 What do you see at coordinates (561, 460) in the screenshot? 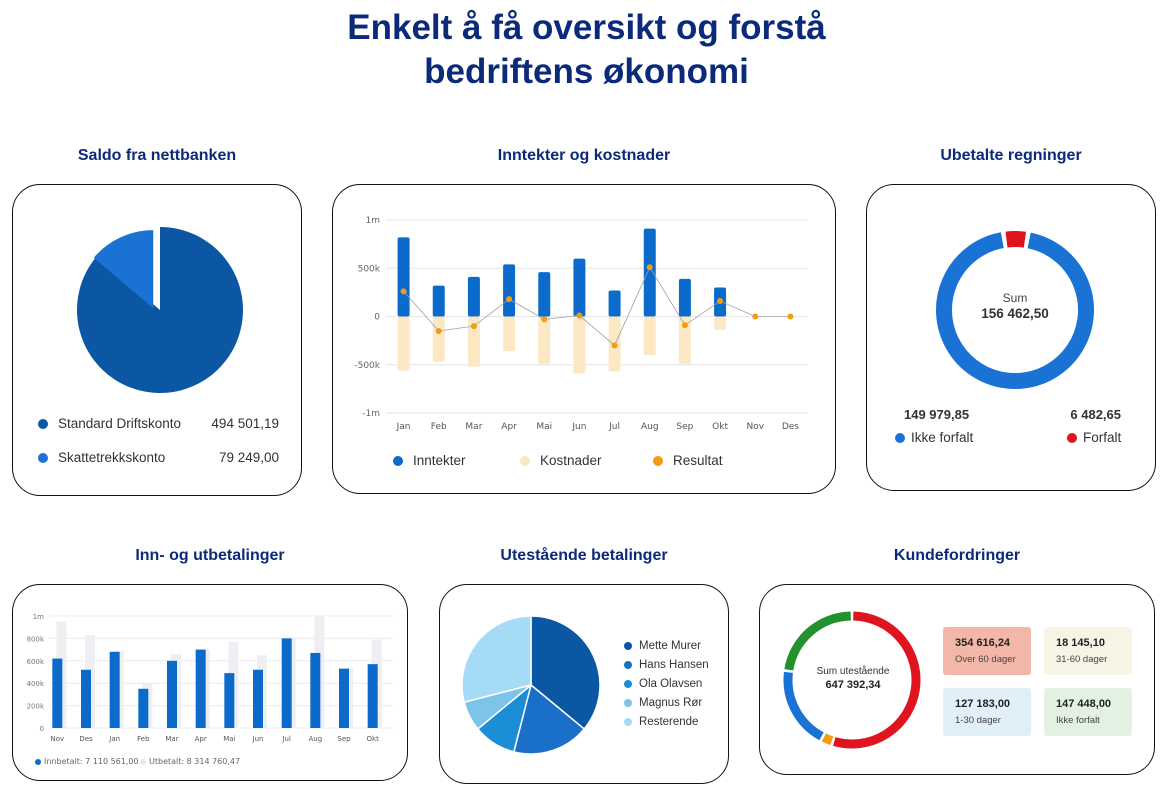
I see `inntekter-legend-item: Kostnader` at bounding box center [561, 460].